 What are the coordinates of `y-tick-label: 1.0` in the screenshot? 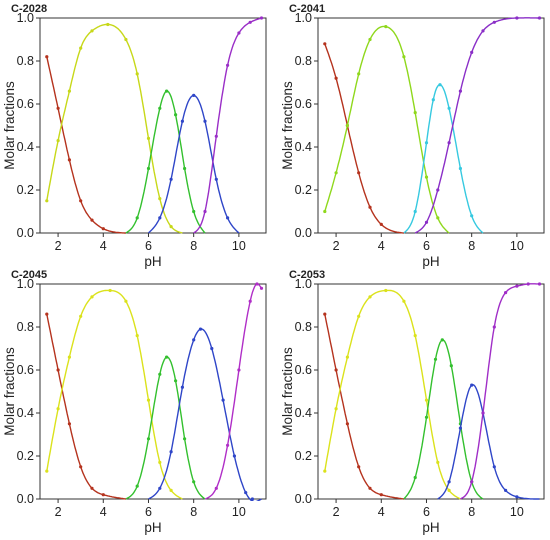 It's located at (303, 18).